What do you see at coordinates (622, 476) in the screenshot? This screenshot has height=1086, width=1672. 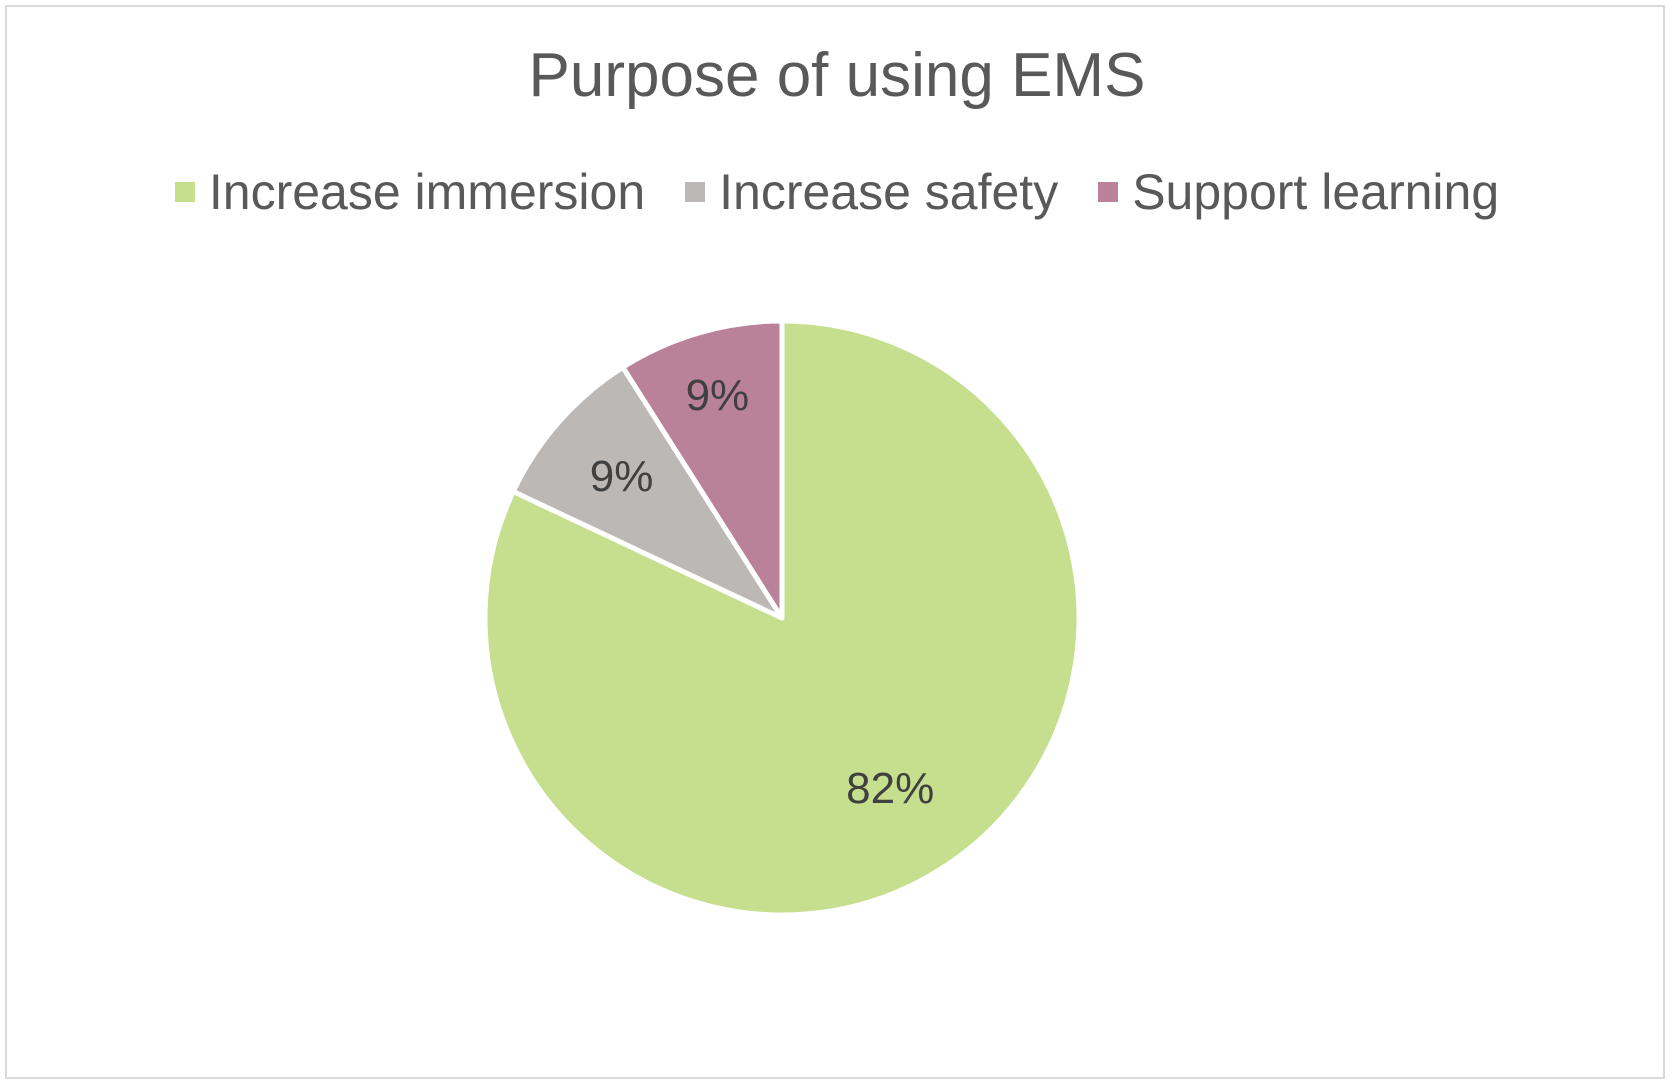 I see `data-label-increase-safety: 9%` at bounding box center [622, 476].